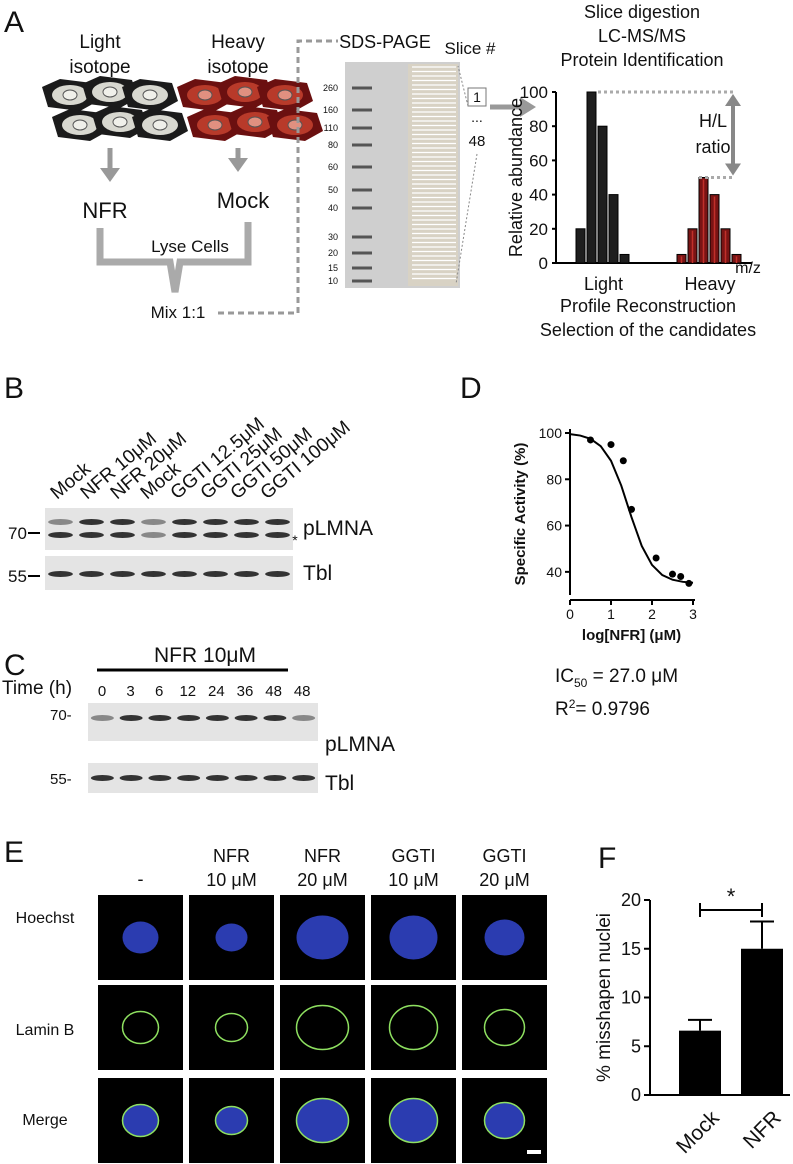  I want to click on caption: Selection of the candidates, so click(648, 330).